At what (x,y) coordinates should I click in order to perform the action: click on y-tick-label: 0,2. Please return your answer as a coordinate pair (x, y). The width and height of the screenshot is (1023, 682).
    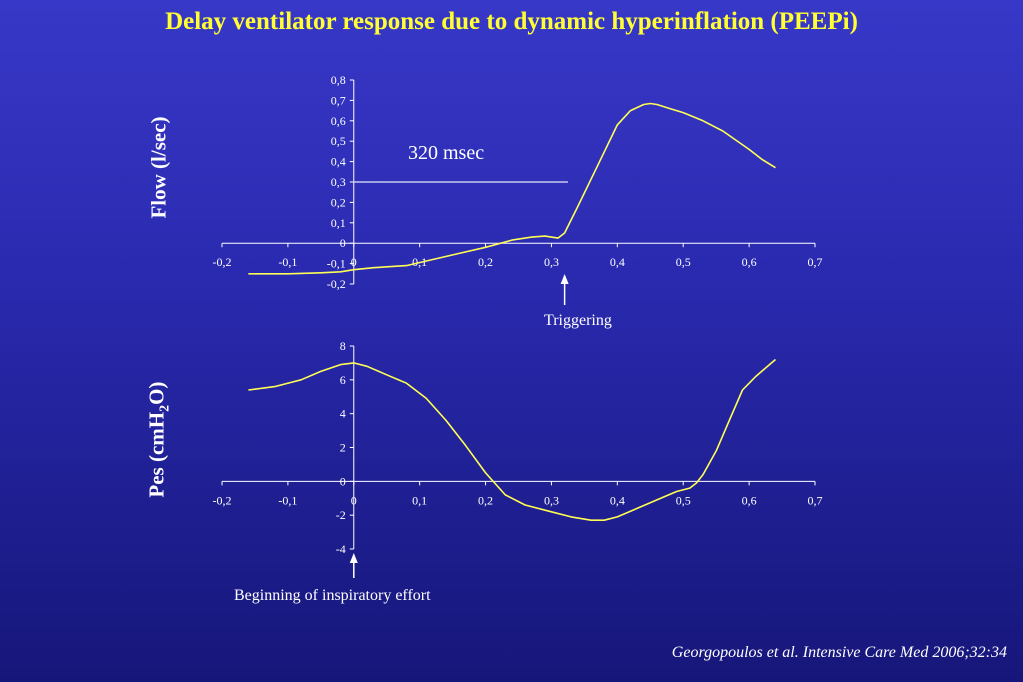
    Looking at the image, I should click on (338, 202).